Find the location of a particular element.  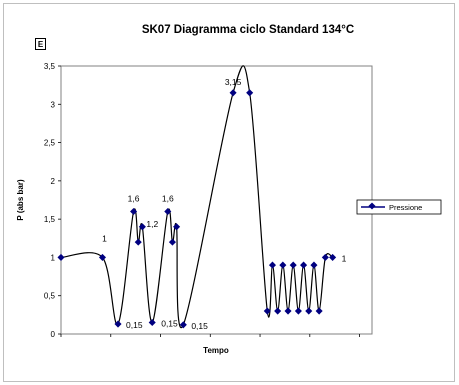

y-tick-label: 3,5 is located at coordinates (50, 66).